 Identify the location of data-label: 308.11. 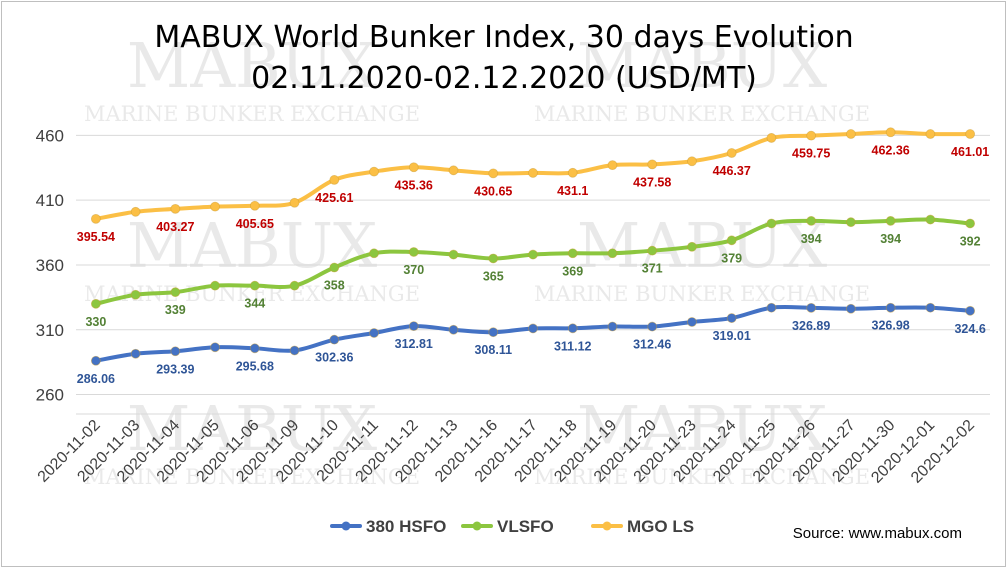
(493, 350).